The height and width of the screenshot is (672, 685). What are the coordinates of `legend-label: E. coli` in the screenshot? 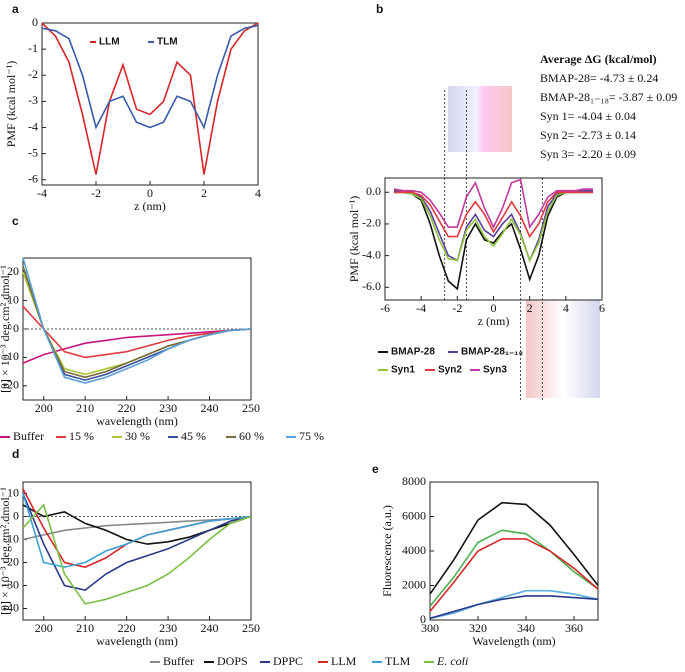 It's located at (452, 661).